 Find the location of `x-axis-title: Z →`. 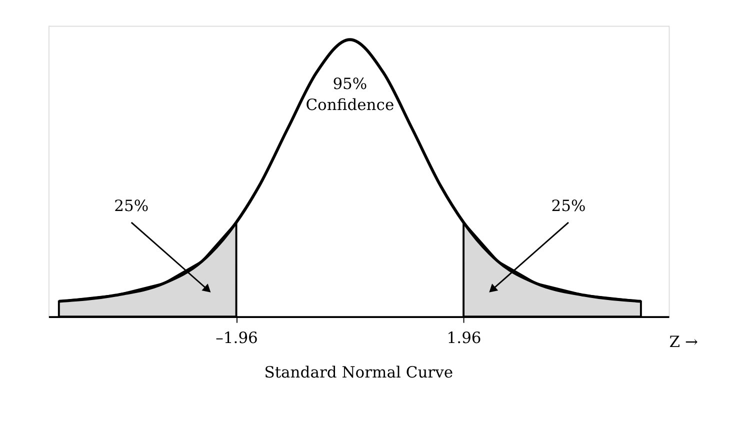

x-axis-title: Z → is located at coordinates (683, 342).